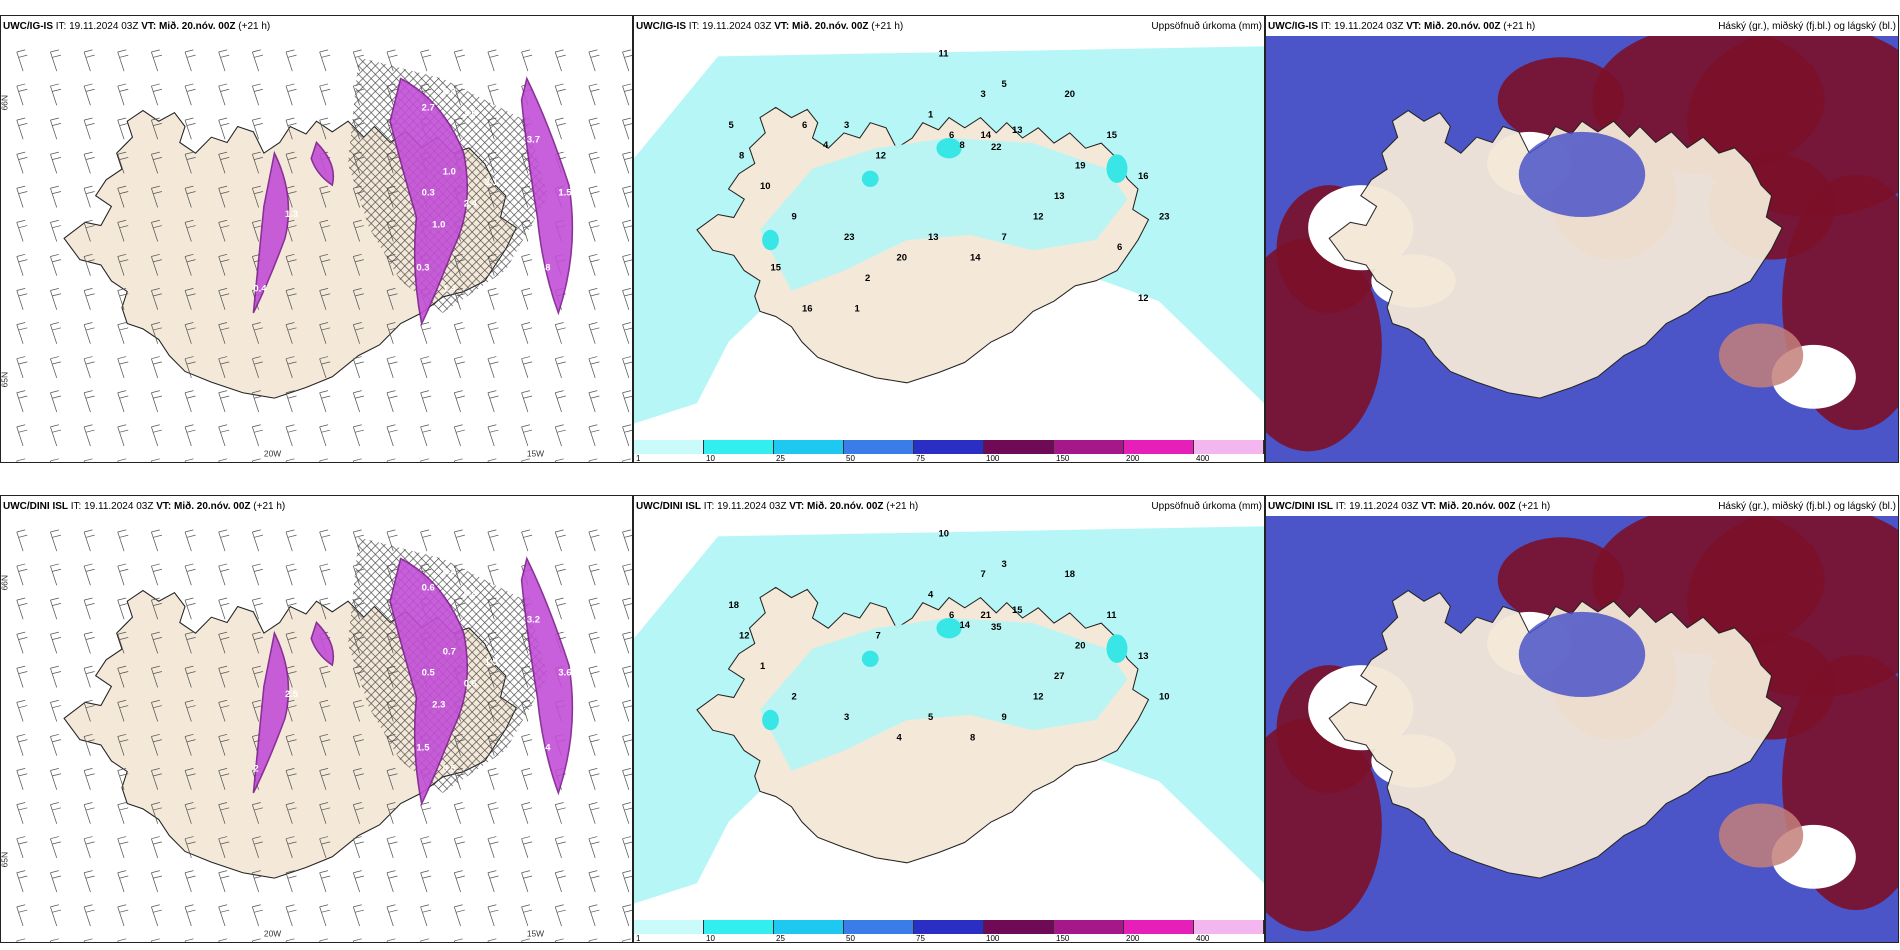  What do you see at coordinates (850, 458) in the screenshot?
I see `colorbar-label: 50` at bounding box center [850, 458].